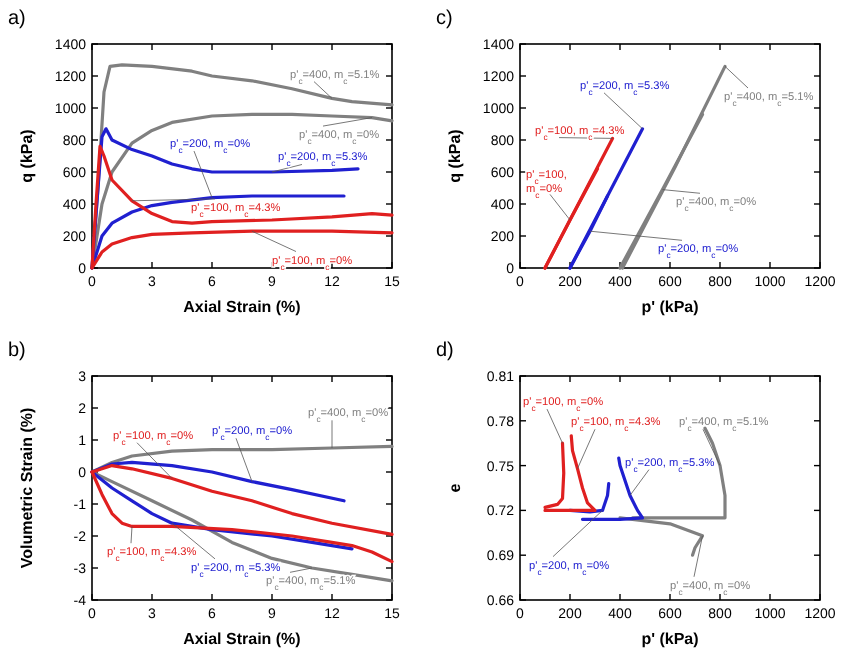  I want to click on chart-title: d), so click(445, 351).